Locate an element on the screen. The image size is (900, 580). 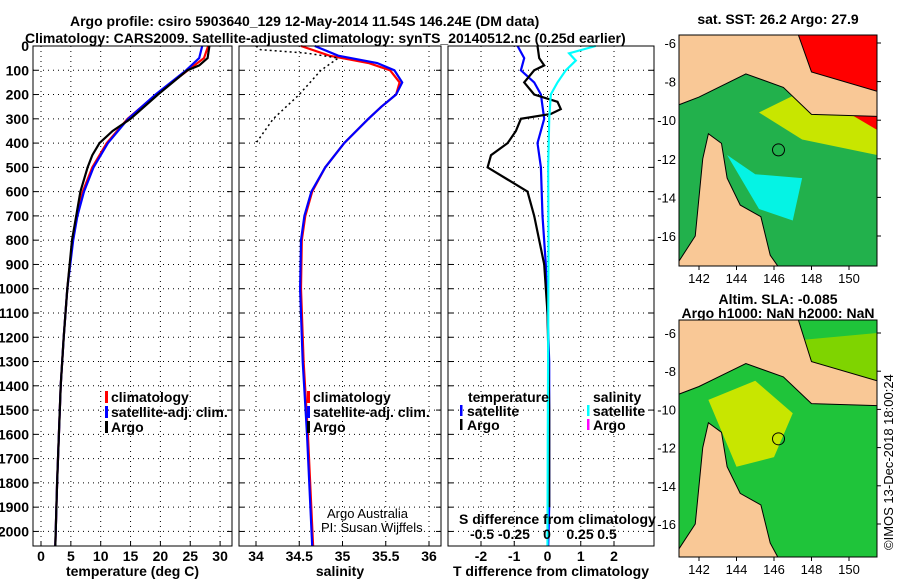
sst-map: 142 144 146 148 150 -6 -8 -10 -12 -14 -16 is located at coordinates (769, 160).